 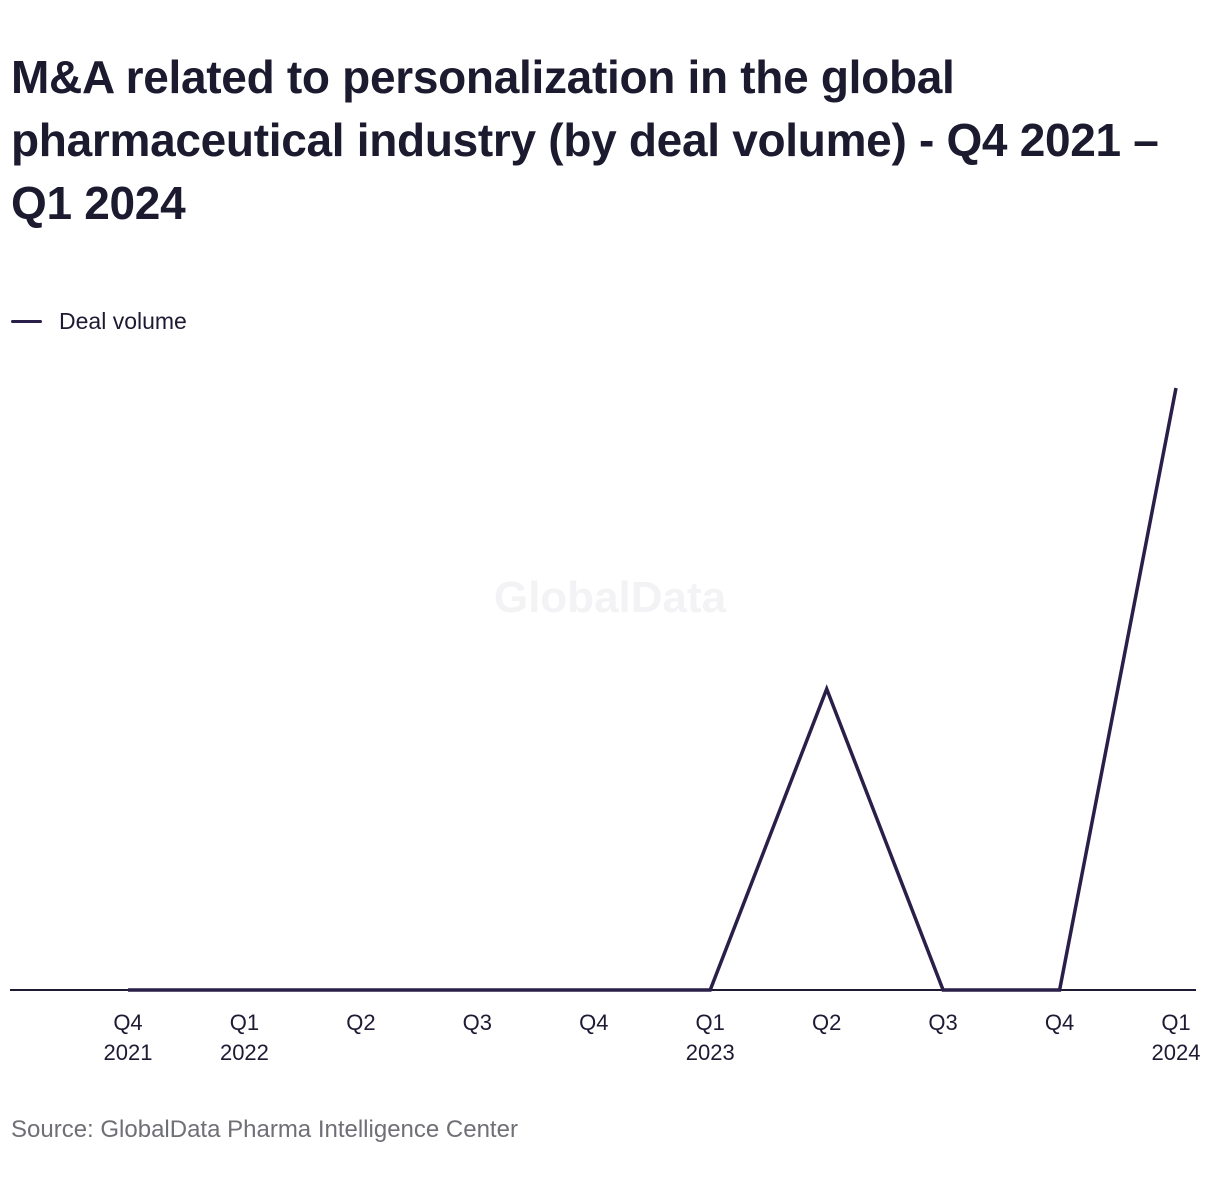 What do you see at coordinates (128, 1037) in the screenshot?
I see `x-tick-label: Q4 2021` at bounding box center [128, 1037].